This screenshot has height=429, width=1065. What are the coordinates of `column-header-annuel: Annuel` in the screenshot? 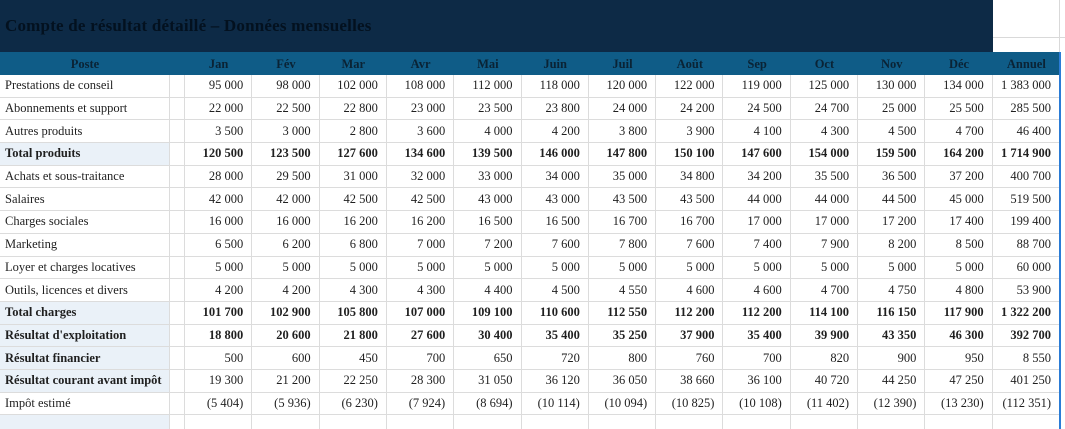 It's located at (1026, 64).